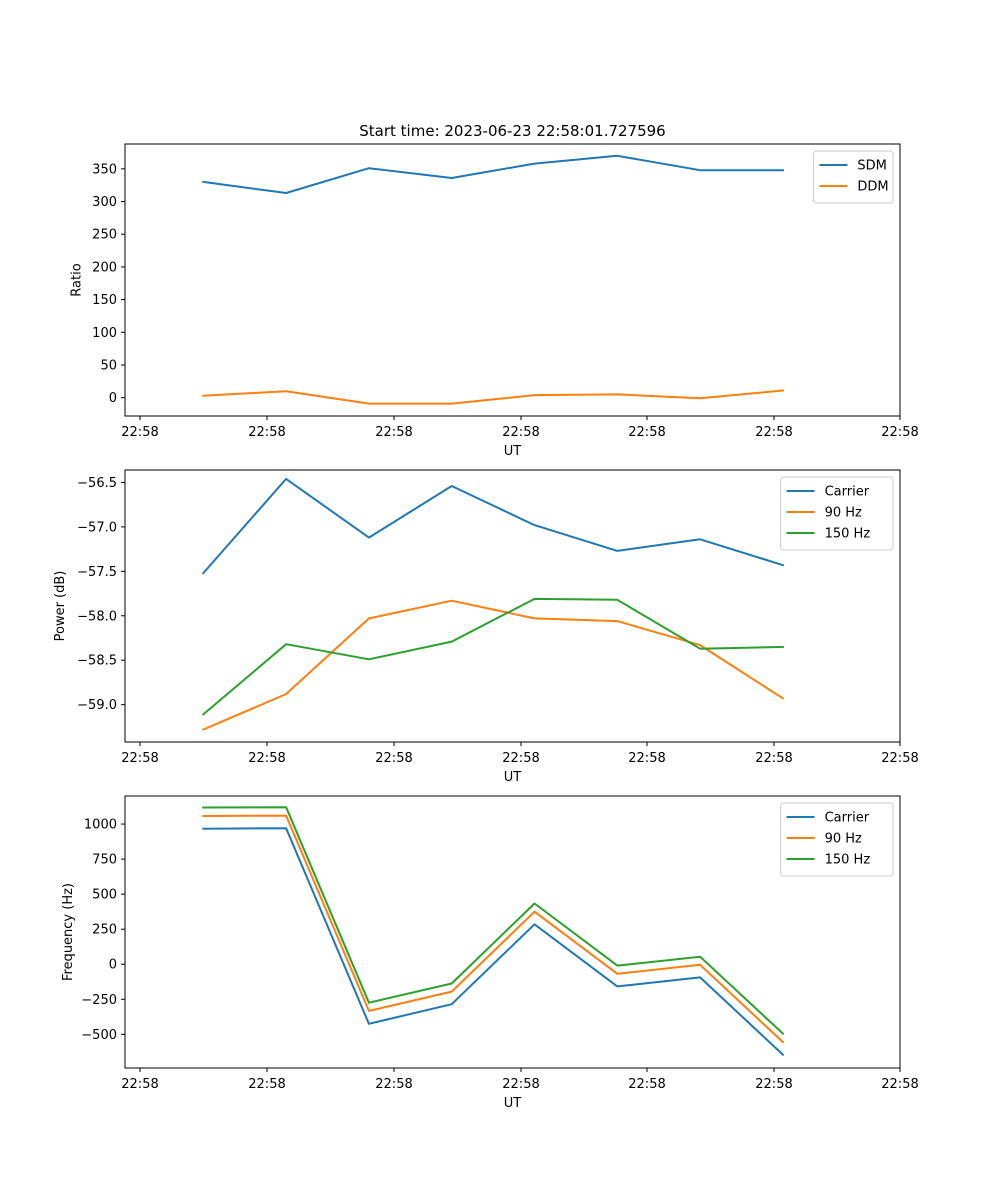 The image size is (1000, 1200). I want to click on y-tick-label: −56.5, so click(97, 483).